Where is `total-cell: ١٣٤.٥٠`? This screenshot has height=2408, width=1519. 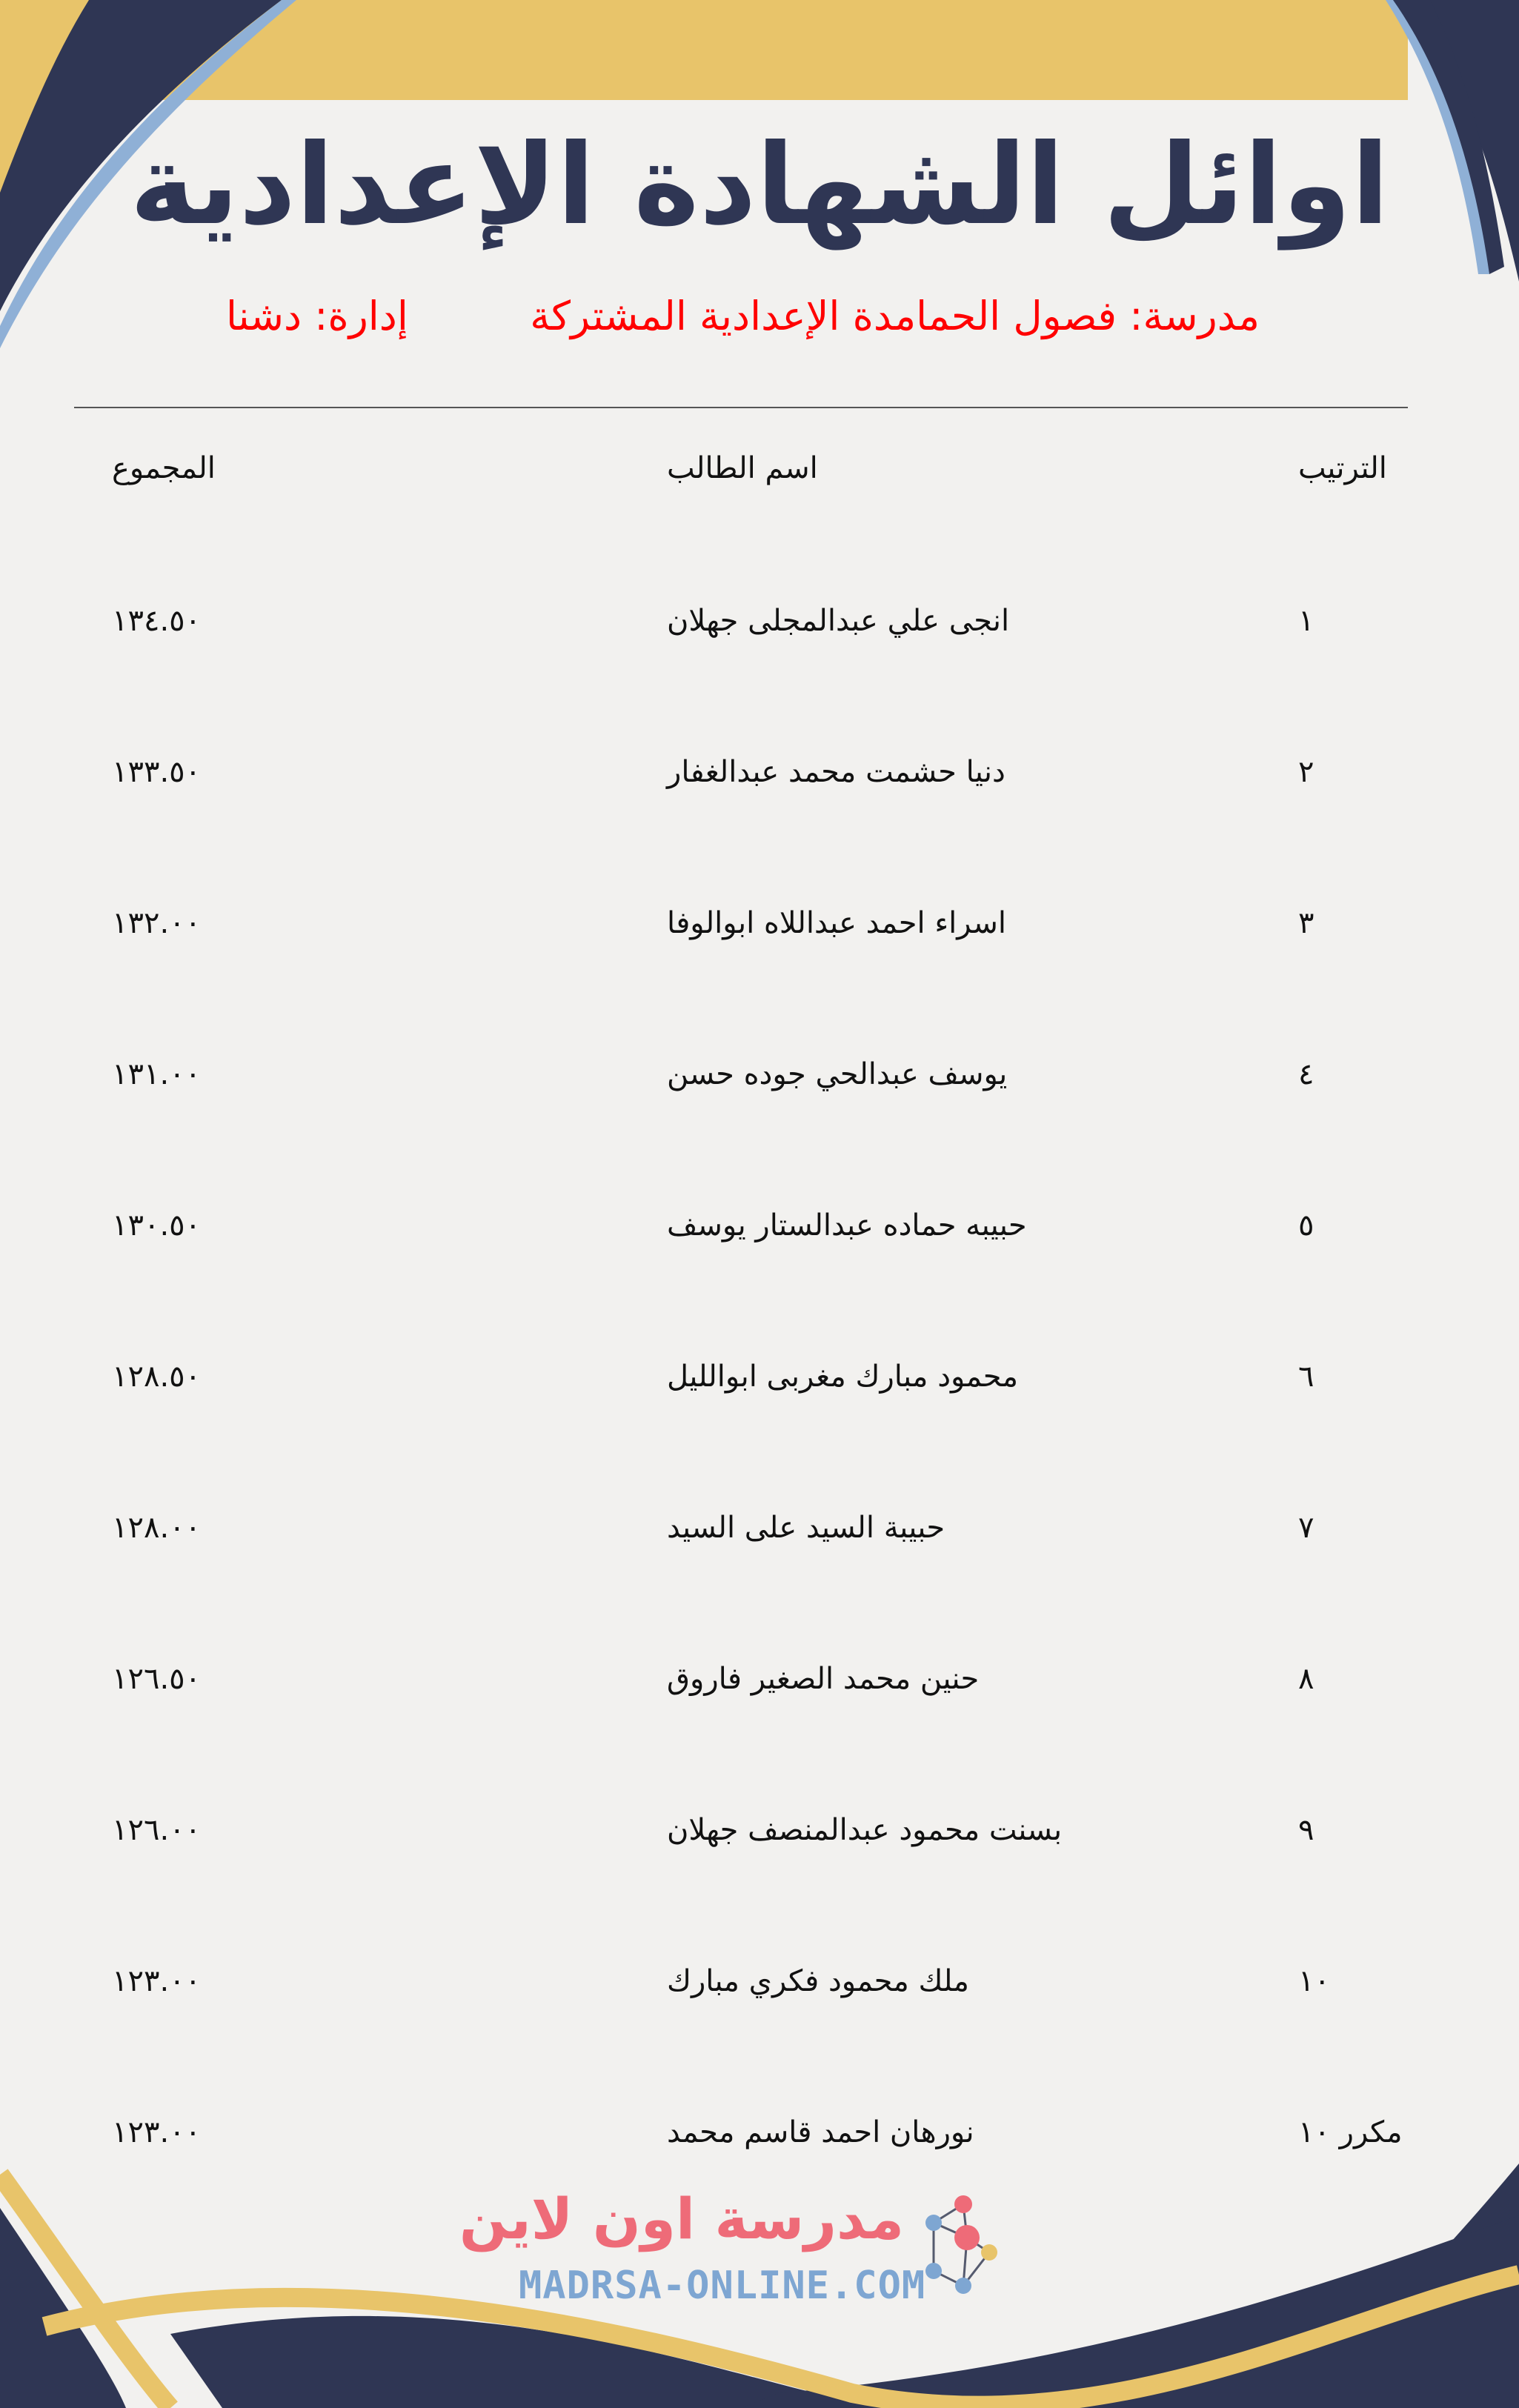
total-cell: ١٣٤.٥٠ is located at coordinates (157, 621).